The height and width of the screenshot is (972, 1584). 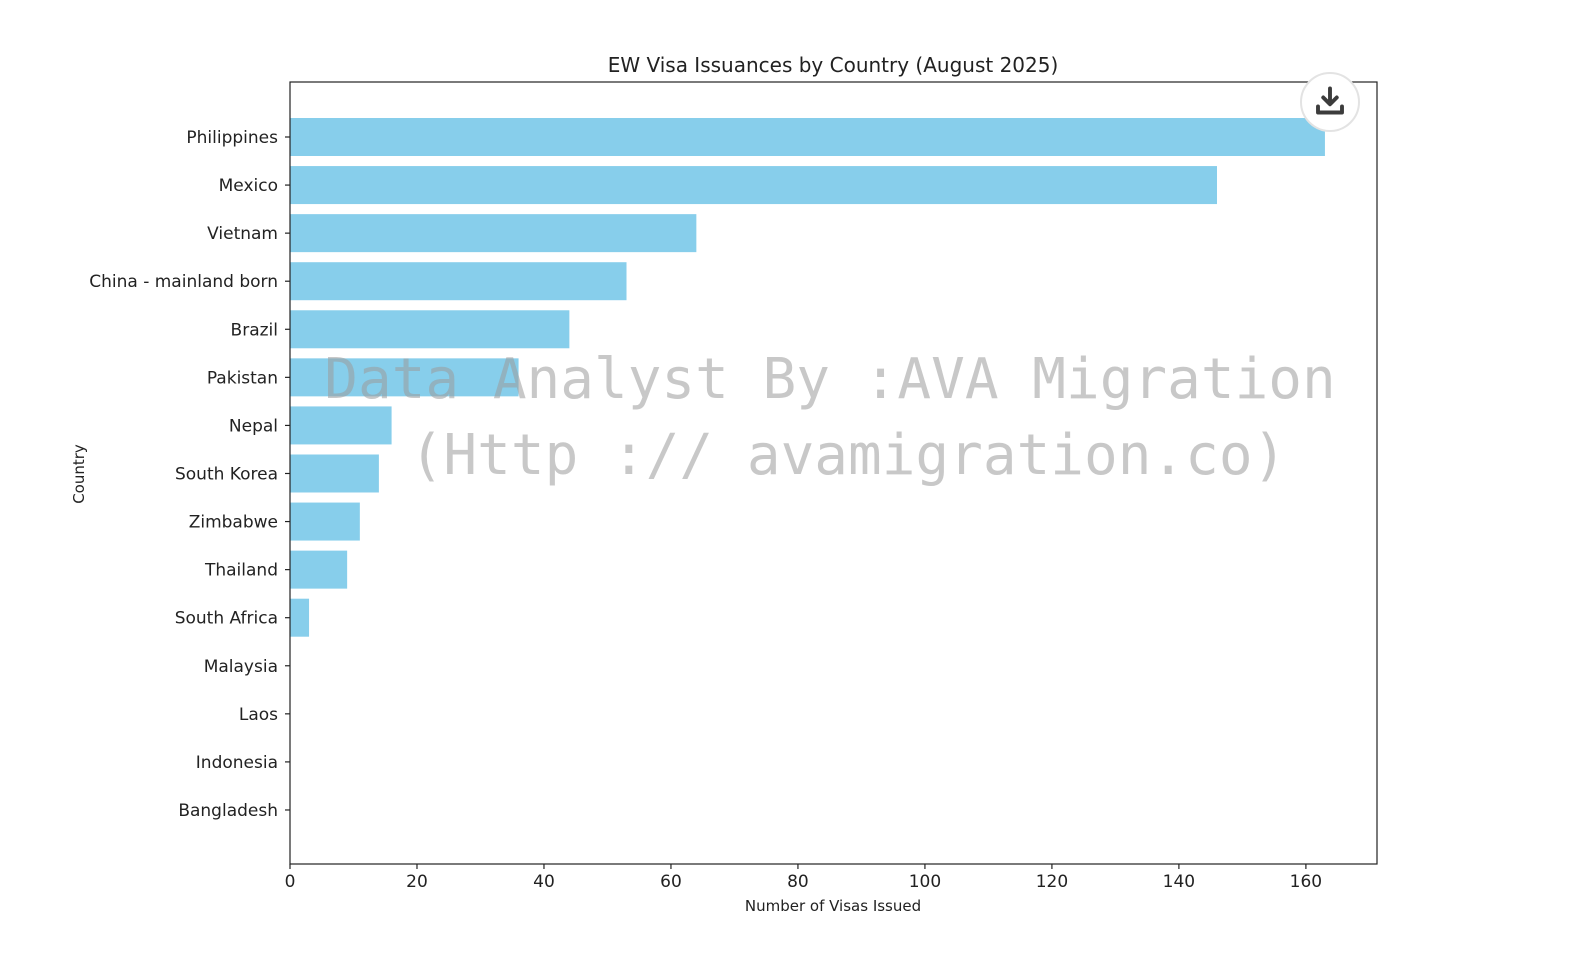 What do you see at coordinates (458, 281) in the screenshot?
I see `bar-china-mainland-born` at bounding box center [458, 281].